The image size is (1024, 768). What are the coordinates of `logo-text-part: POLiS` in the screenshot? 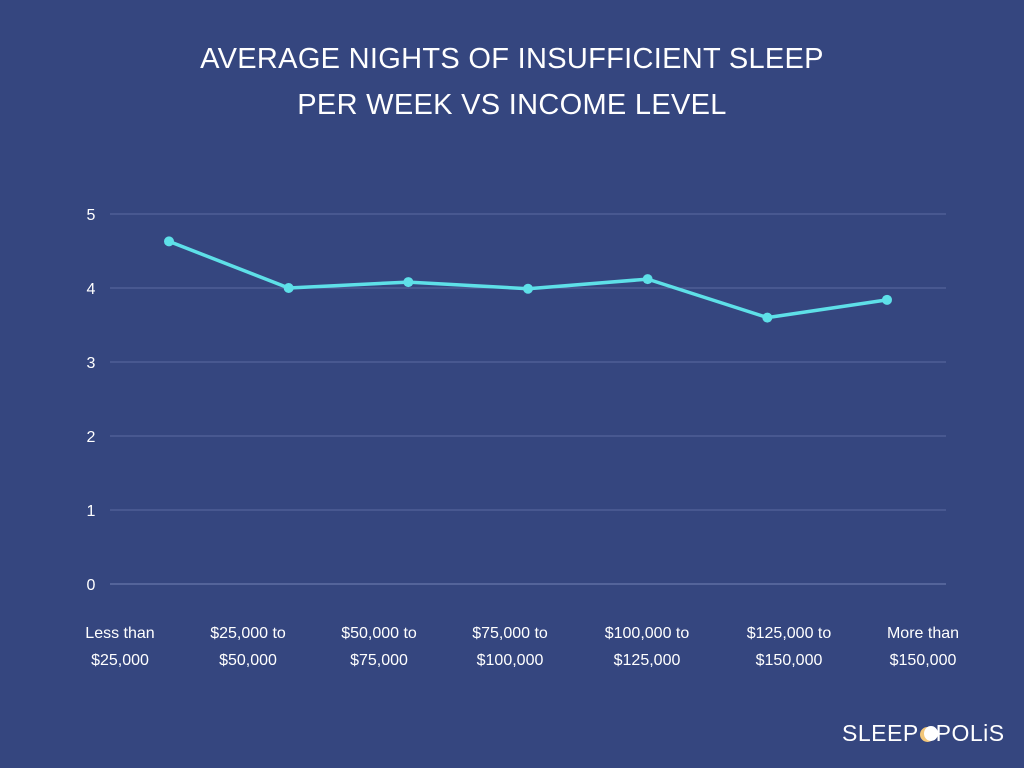 It's located at (970, 733).